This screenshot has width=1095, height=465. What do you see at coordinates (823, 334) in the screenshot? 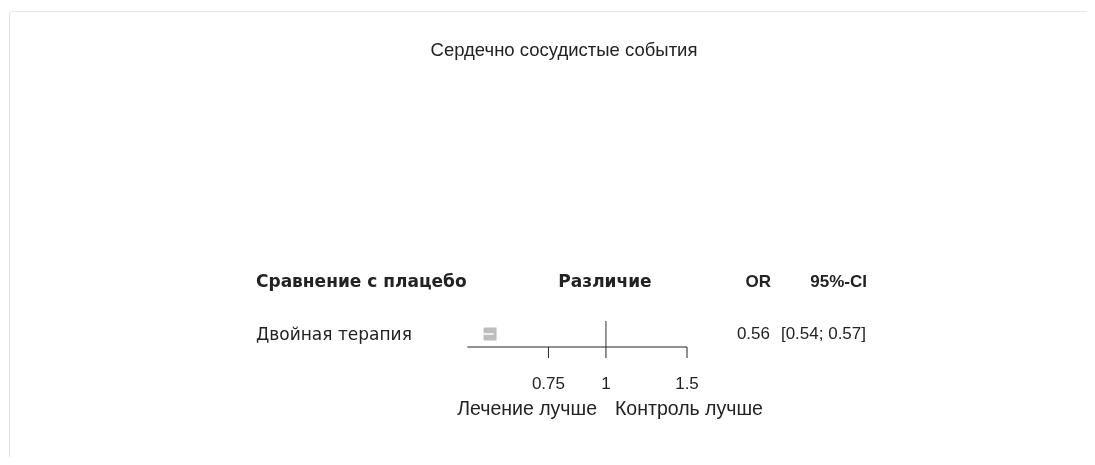
I see `text: [0.54; 0.57]` at bounding box center [823, 334].